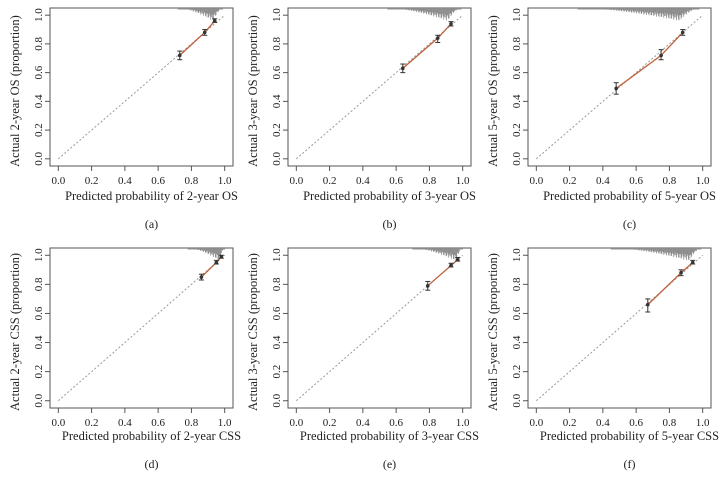  What do you see at coordinates (151, 196) in the screenshot?
I see `x-axis-label: Predicted probability of 2-year OS` at bounding box center [151, 196].